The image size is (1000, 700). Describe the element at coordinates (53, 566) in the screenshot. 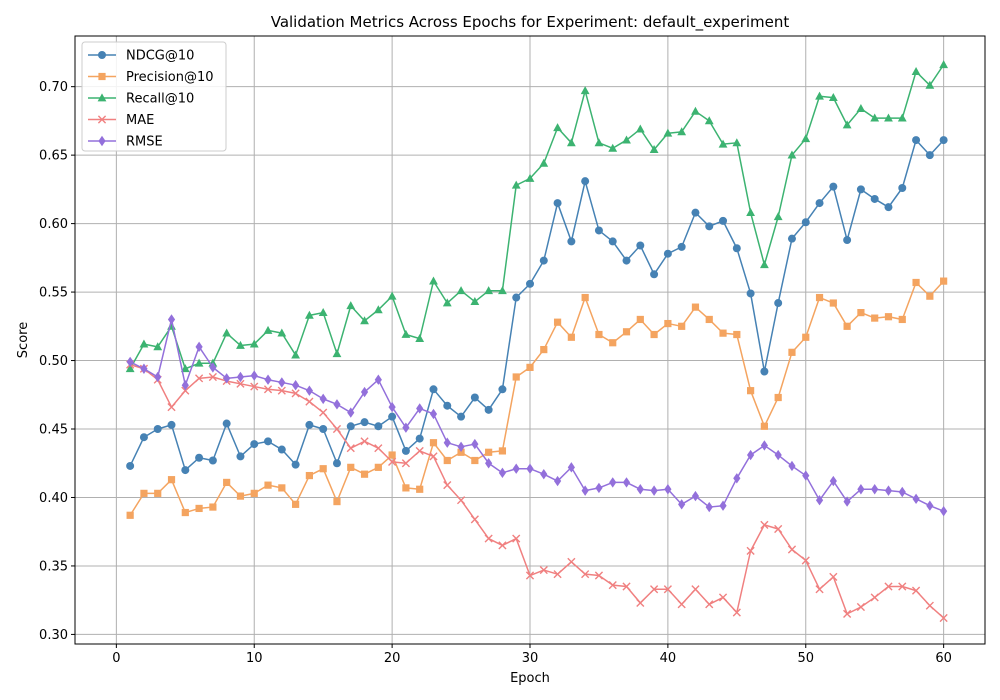

I see `y-tick-label: 0.35` at that location.